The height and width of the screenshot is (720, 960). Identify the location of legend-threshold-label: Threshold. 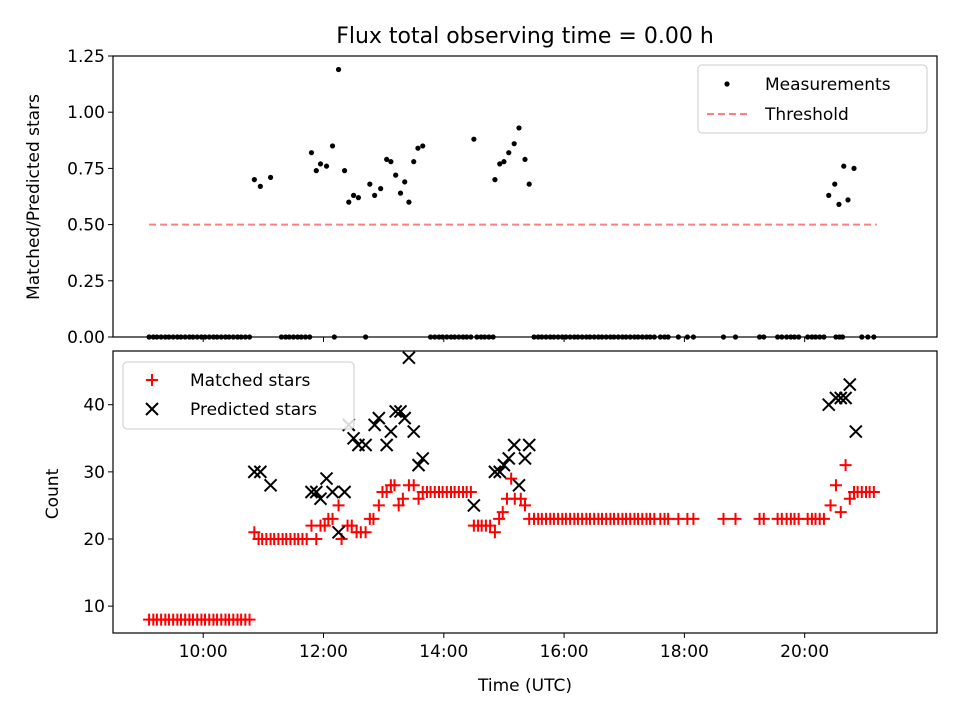
(806, 115).